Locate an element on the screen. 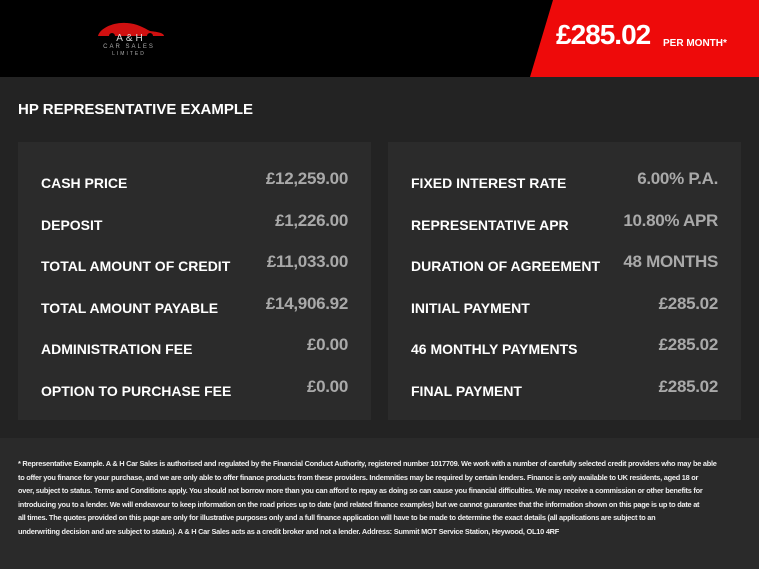  finance-row: TOTAL AMOUNT PAYABLE £14,906.92 is located at coordinates (194, 306).